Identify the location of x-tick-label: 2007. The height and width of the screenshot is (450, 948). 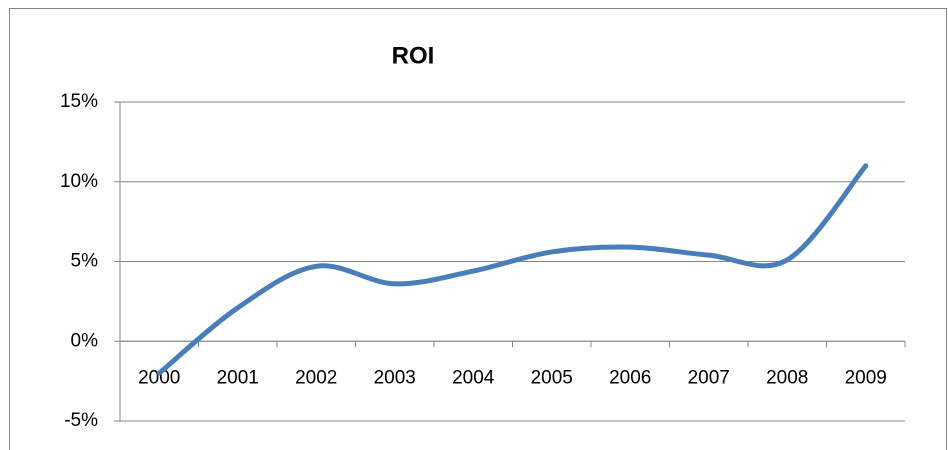
(709, 377).